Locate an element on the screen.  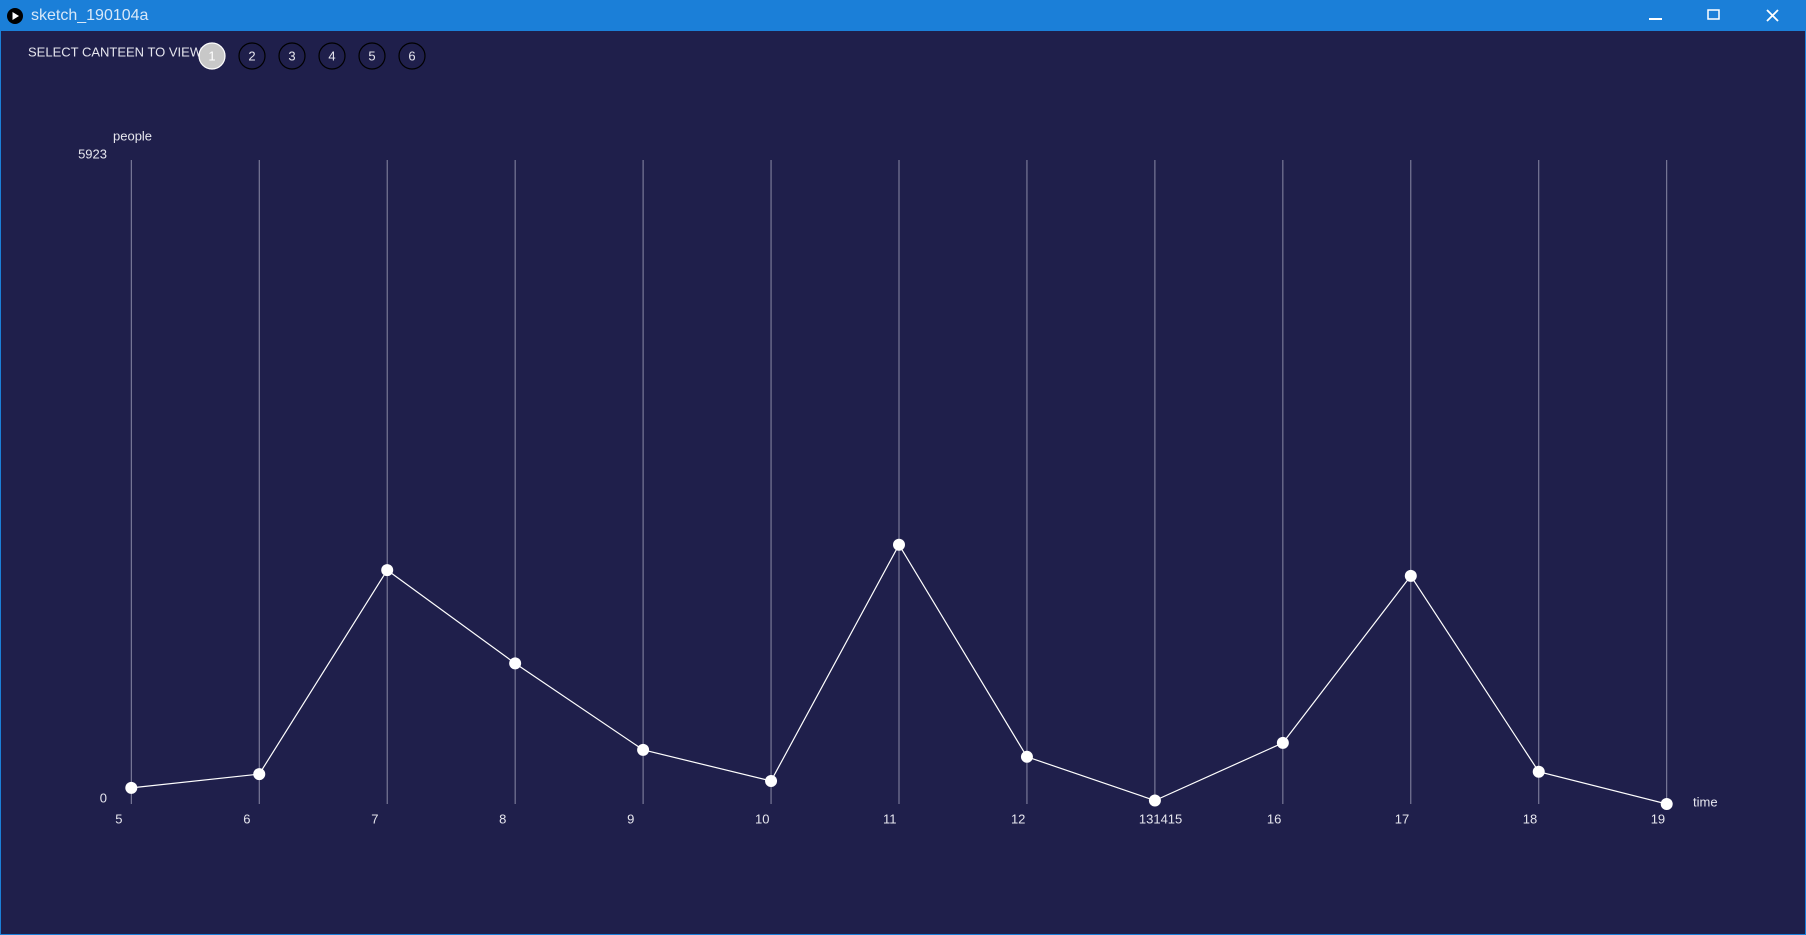
maximize-button is located at coordinates (1713, 14).